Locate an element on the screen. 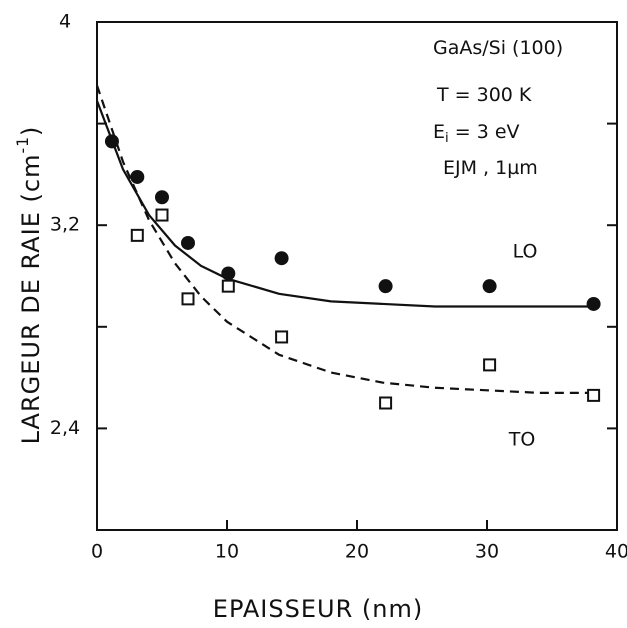 This screenshot has width=627, height=628. x-tick-label: 40 is located at coordinates (616, 552).